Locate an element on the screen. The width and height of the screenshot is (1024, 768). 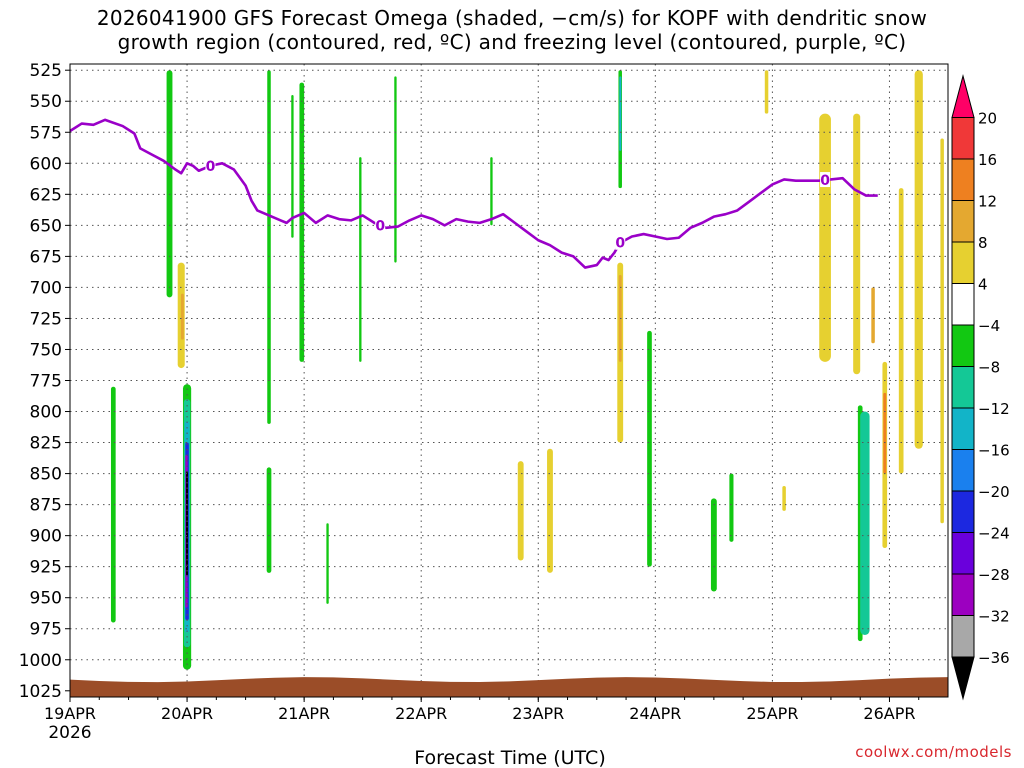
y-tick-label: 775 is located at coordinates (46, 382).